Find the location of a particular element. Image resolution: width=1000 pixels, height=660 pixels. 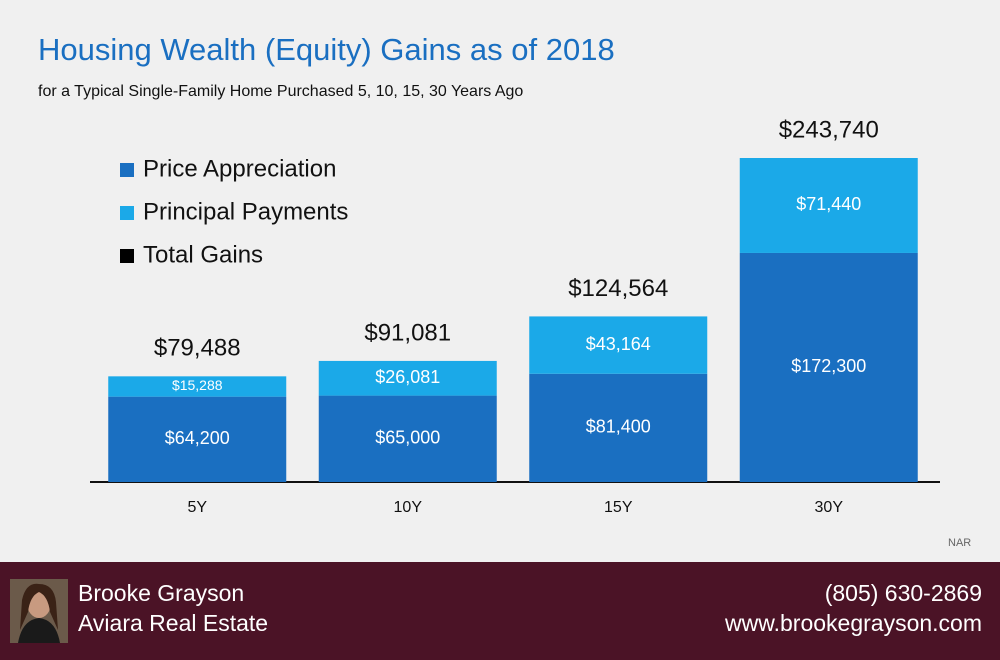

footer is located at coordinates (500, 611).